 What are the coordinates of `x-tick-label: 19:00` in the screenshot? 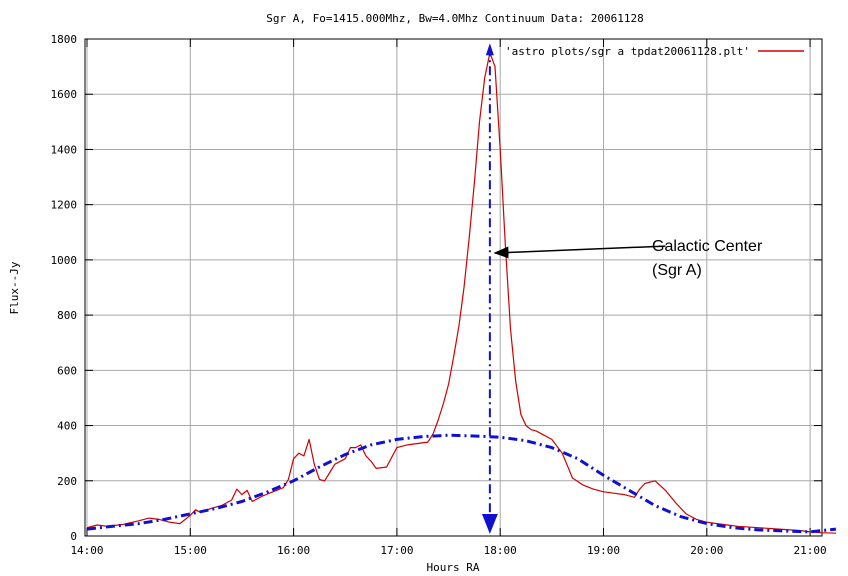 It's located at (603, 550).